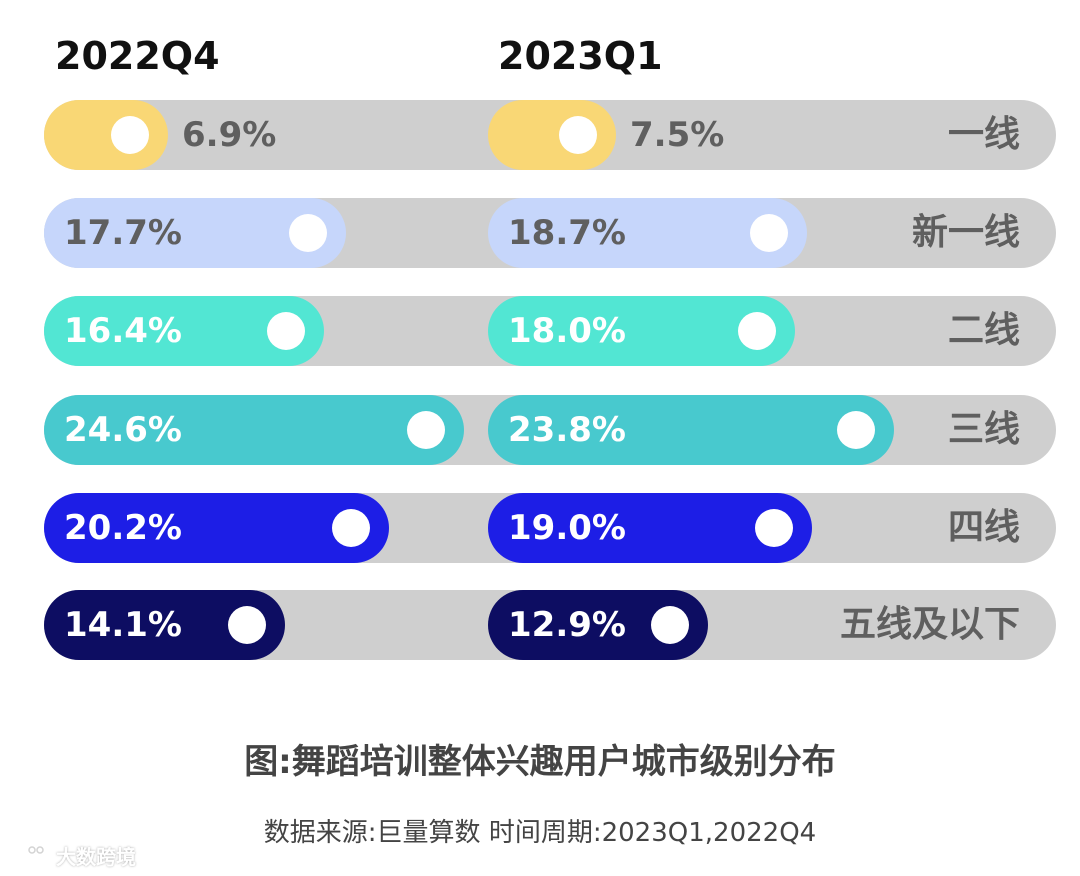  Describe the element at coordinates (123, 430) in the screenshot. I see `value-label-2022Q4-3: 24.6%` at that location.